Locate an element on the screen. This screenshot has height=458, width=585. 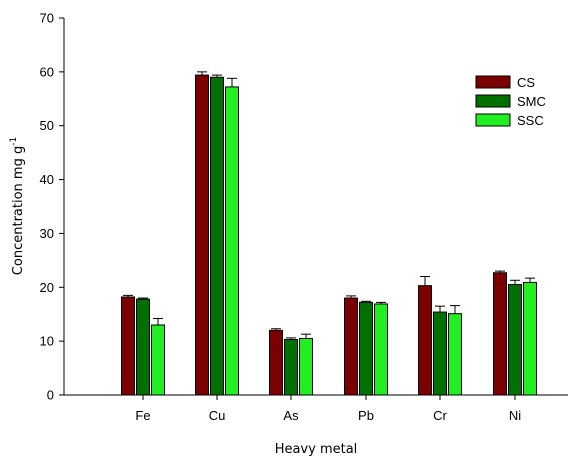
bar-cs-pb is located at coordinates (351, 346).